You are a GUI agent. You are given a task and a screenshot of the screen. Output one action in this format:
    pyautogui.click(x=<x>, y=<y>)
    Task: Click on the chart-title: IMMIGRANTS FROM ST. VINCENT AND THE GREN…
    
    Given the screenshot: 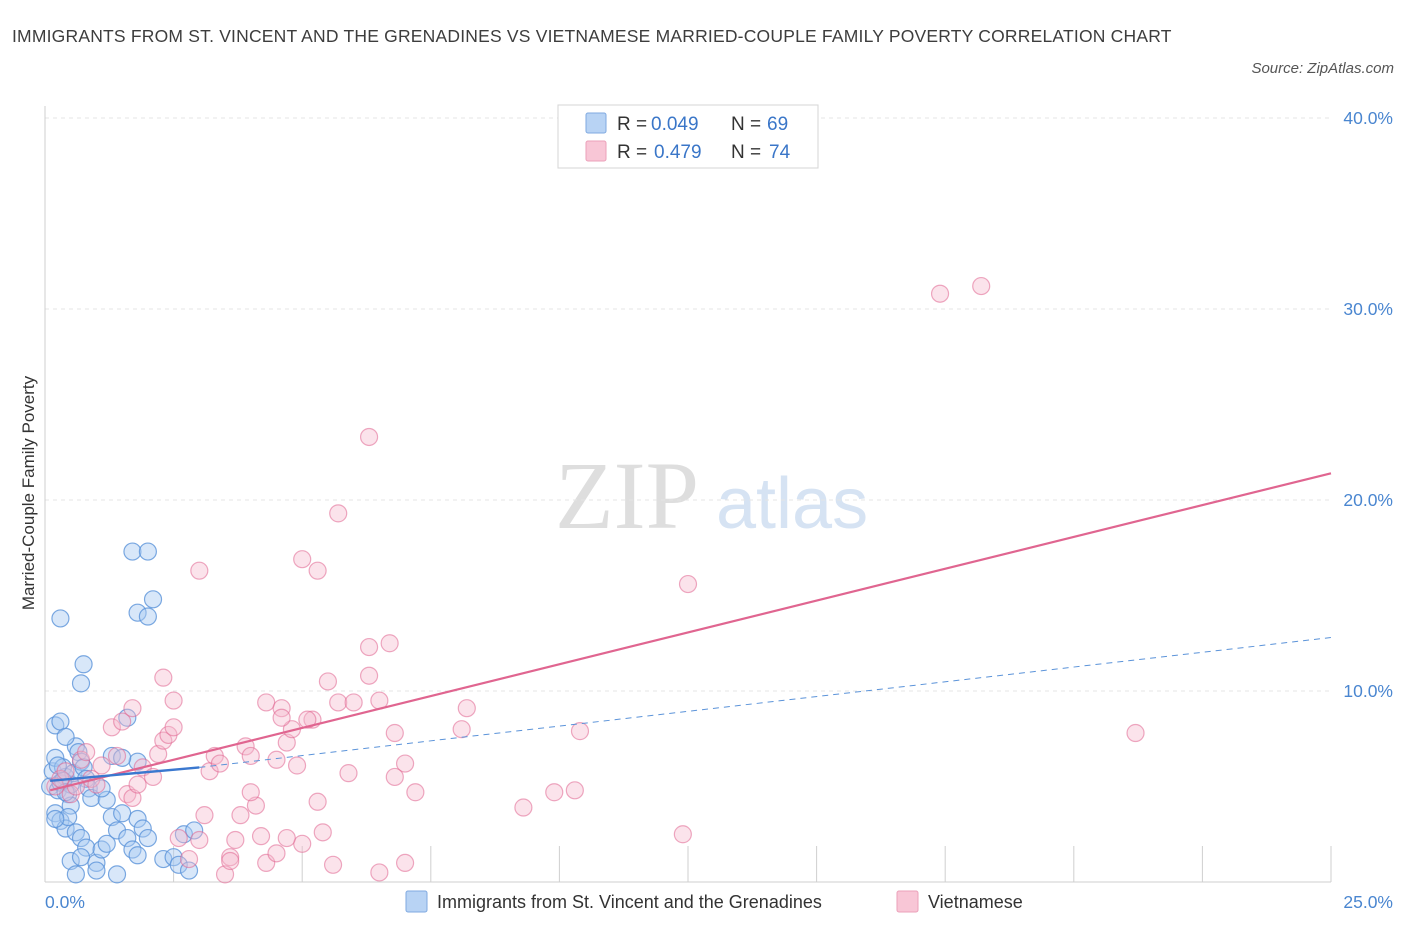 What is the action you would take?
    pyautogui.click(x=592, y=36)
    